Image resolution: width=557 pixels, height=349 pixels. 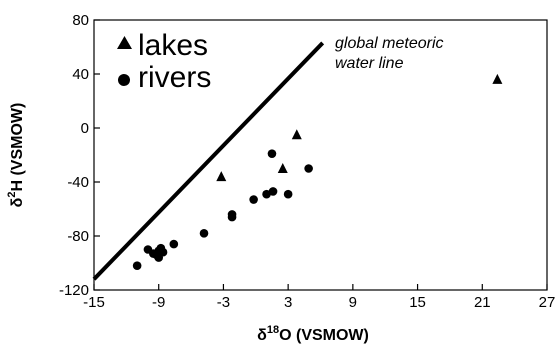 I want to click on x-tick-label: 3, so click(x=288, y=302).